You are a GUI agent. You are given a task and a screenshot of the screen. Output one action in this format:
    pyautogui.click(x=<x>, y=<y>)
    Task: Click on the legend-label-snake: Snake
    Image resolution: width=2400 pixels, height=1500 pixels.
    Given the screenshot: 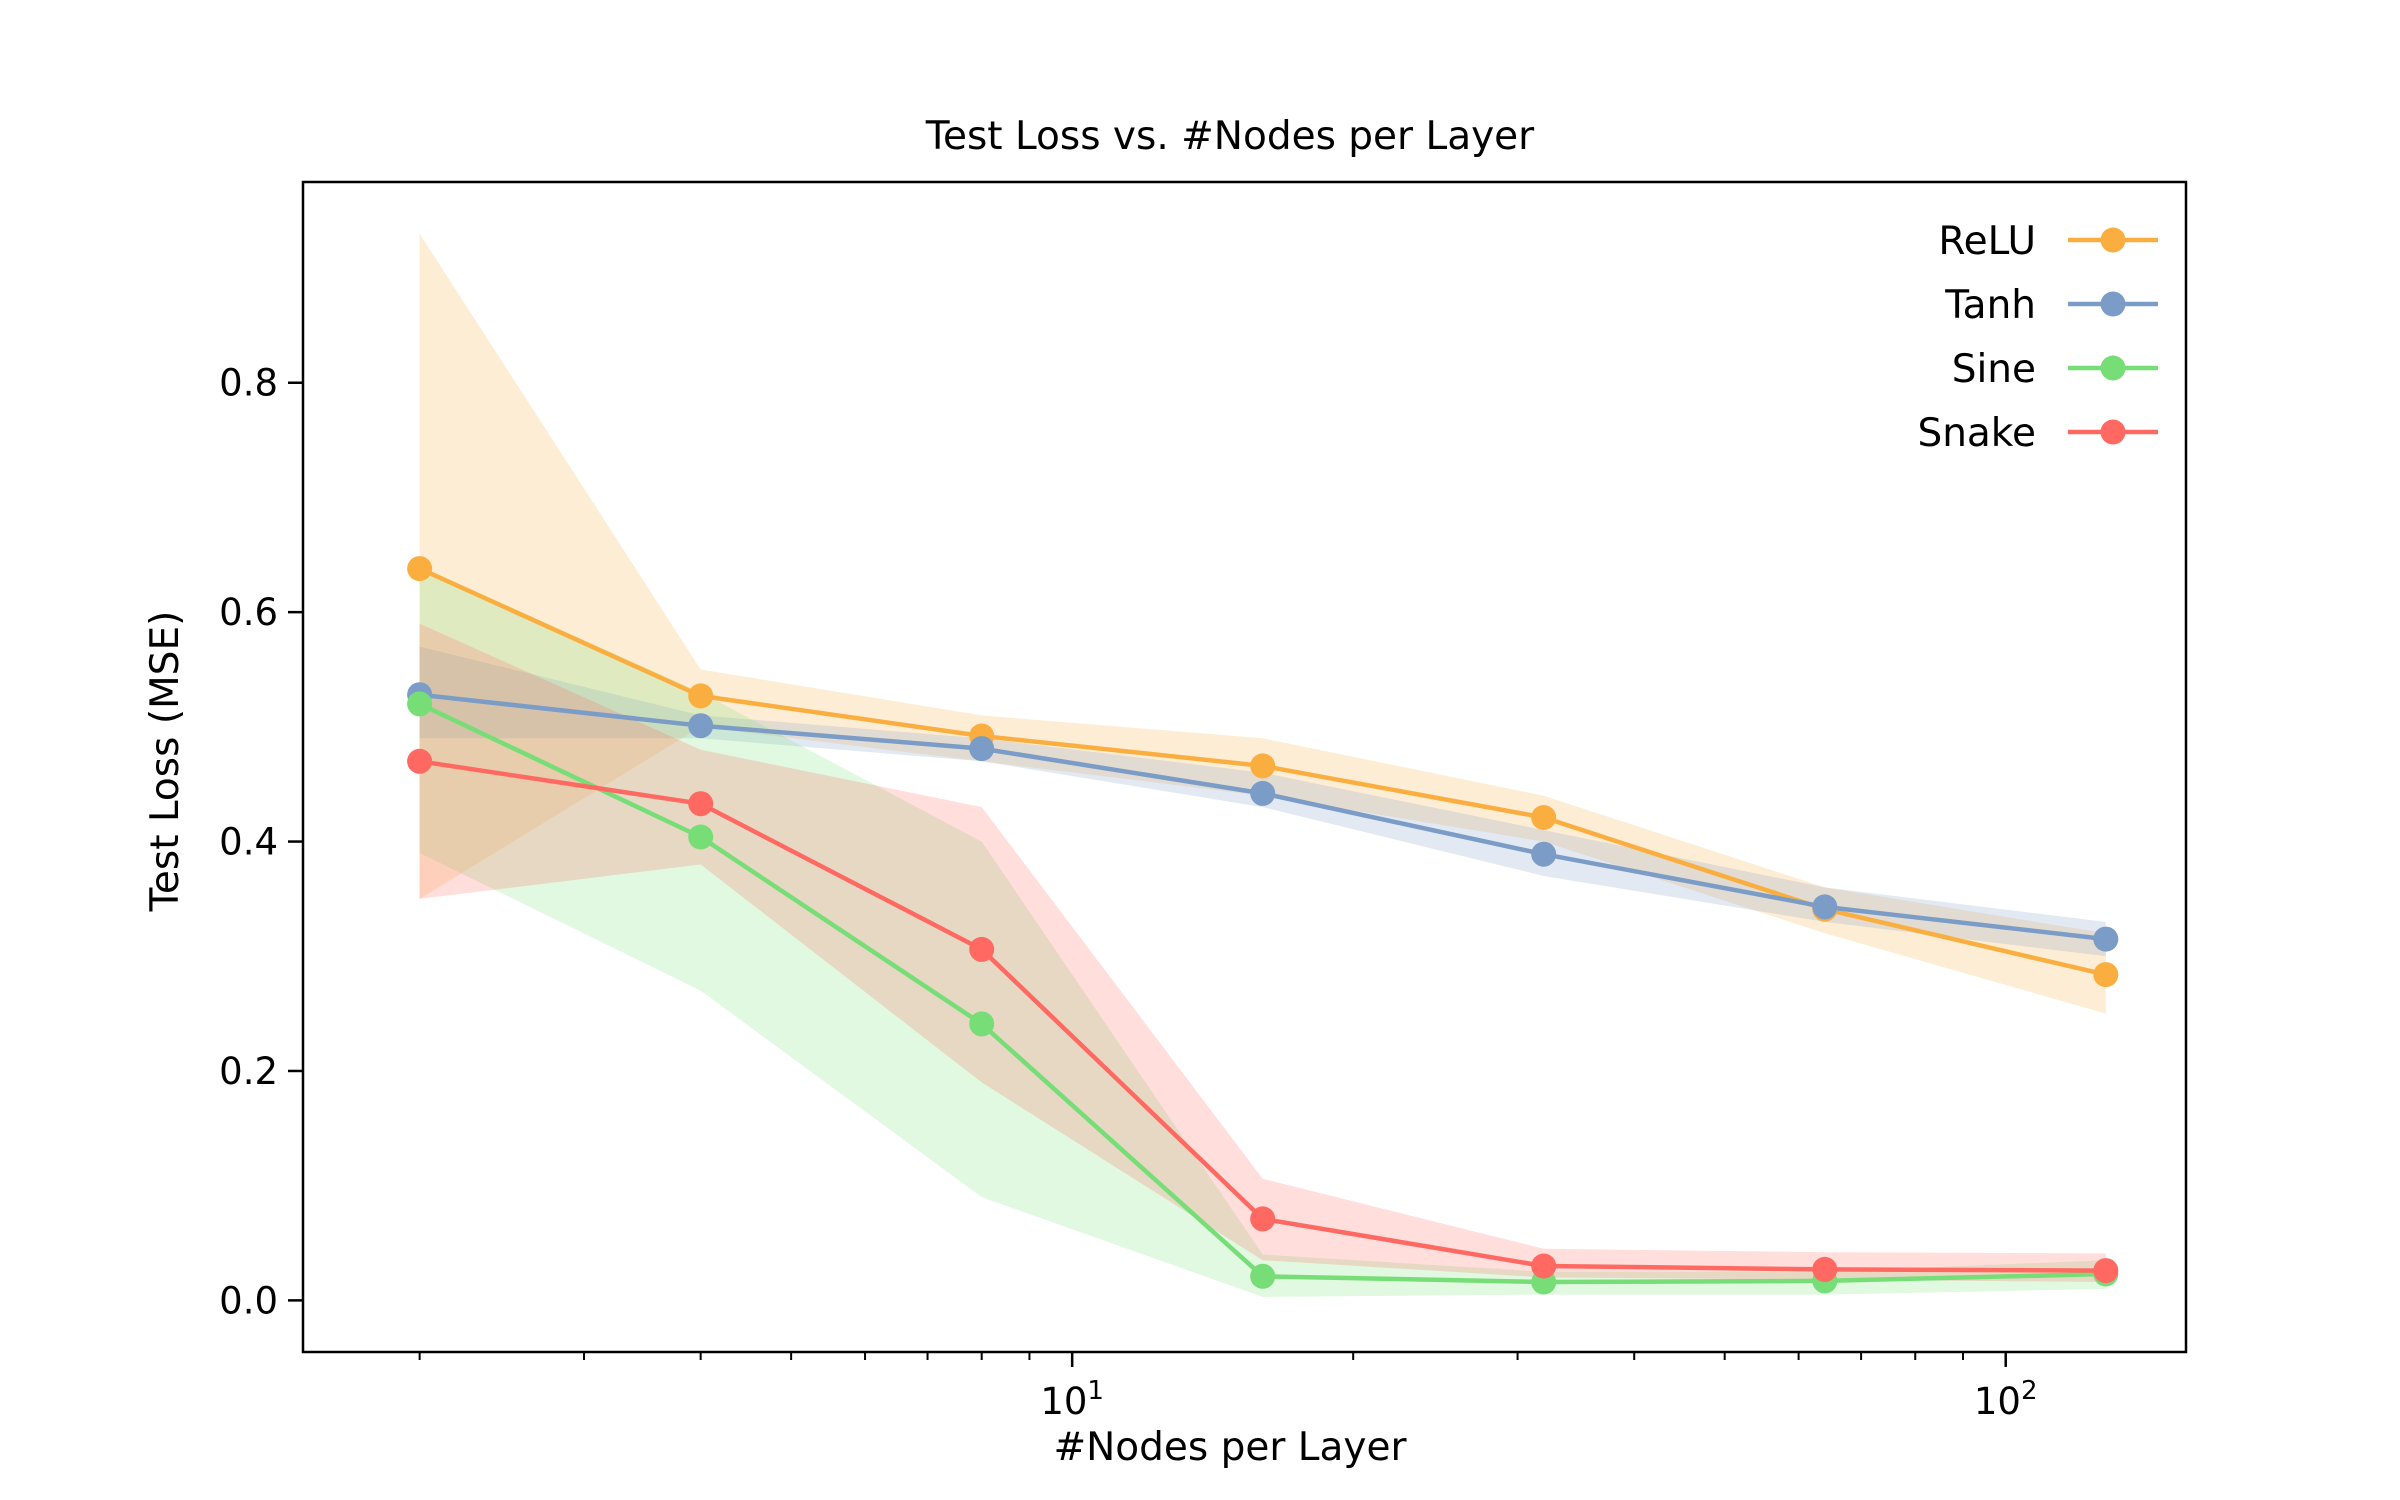 What is the action you would take?
    pyautogui.click(x=1976, y=433)
    